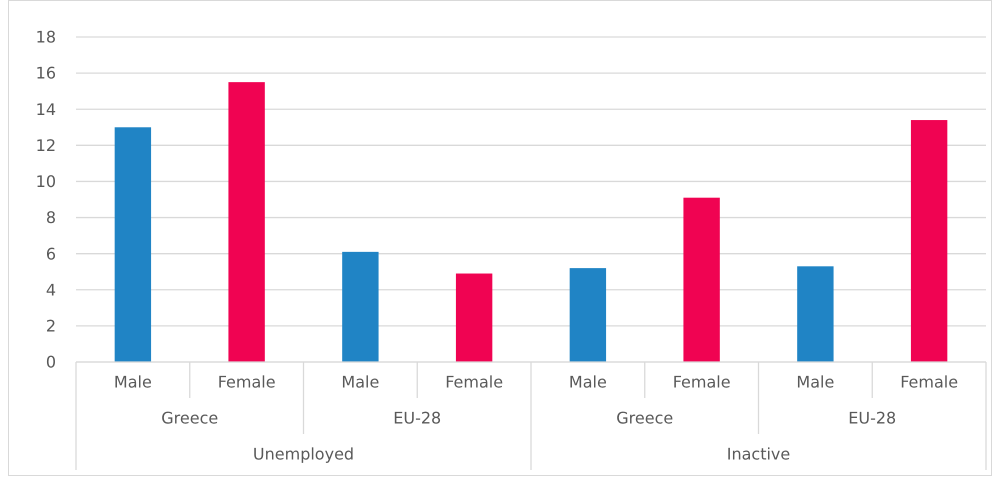  Describe the element at coordinates (51, 326) in the screenshot. I see `y-tick-label: 2` at that location.